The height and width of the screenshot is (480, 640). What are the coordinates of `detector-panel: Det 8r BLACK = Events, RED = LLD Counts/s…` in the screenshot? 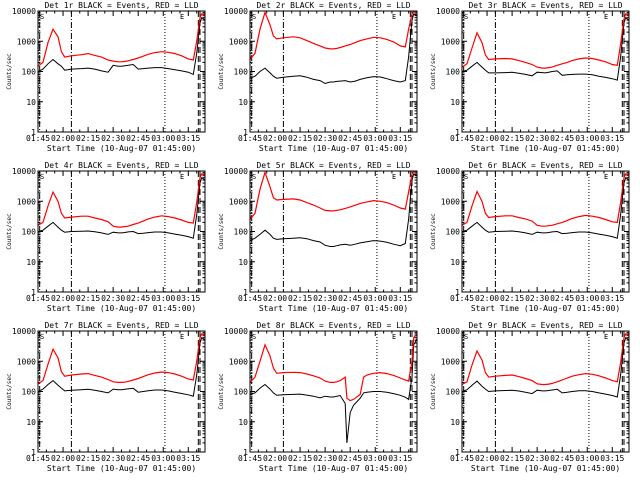 It's located at (318, 397).